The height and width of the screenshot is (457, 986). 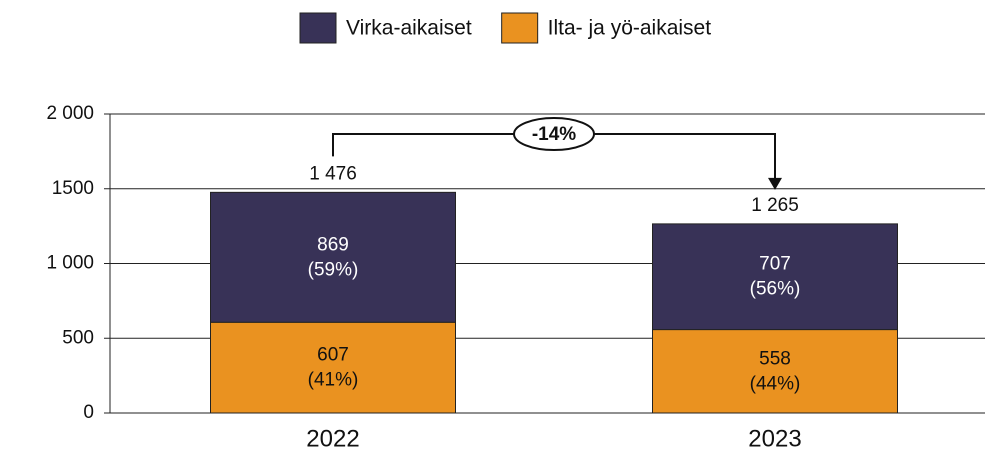 I want to click on y-tick-label: 0, so click(x=88, y=412).